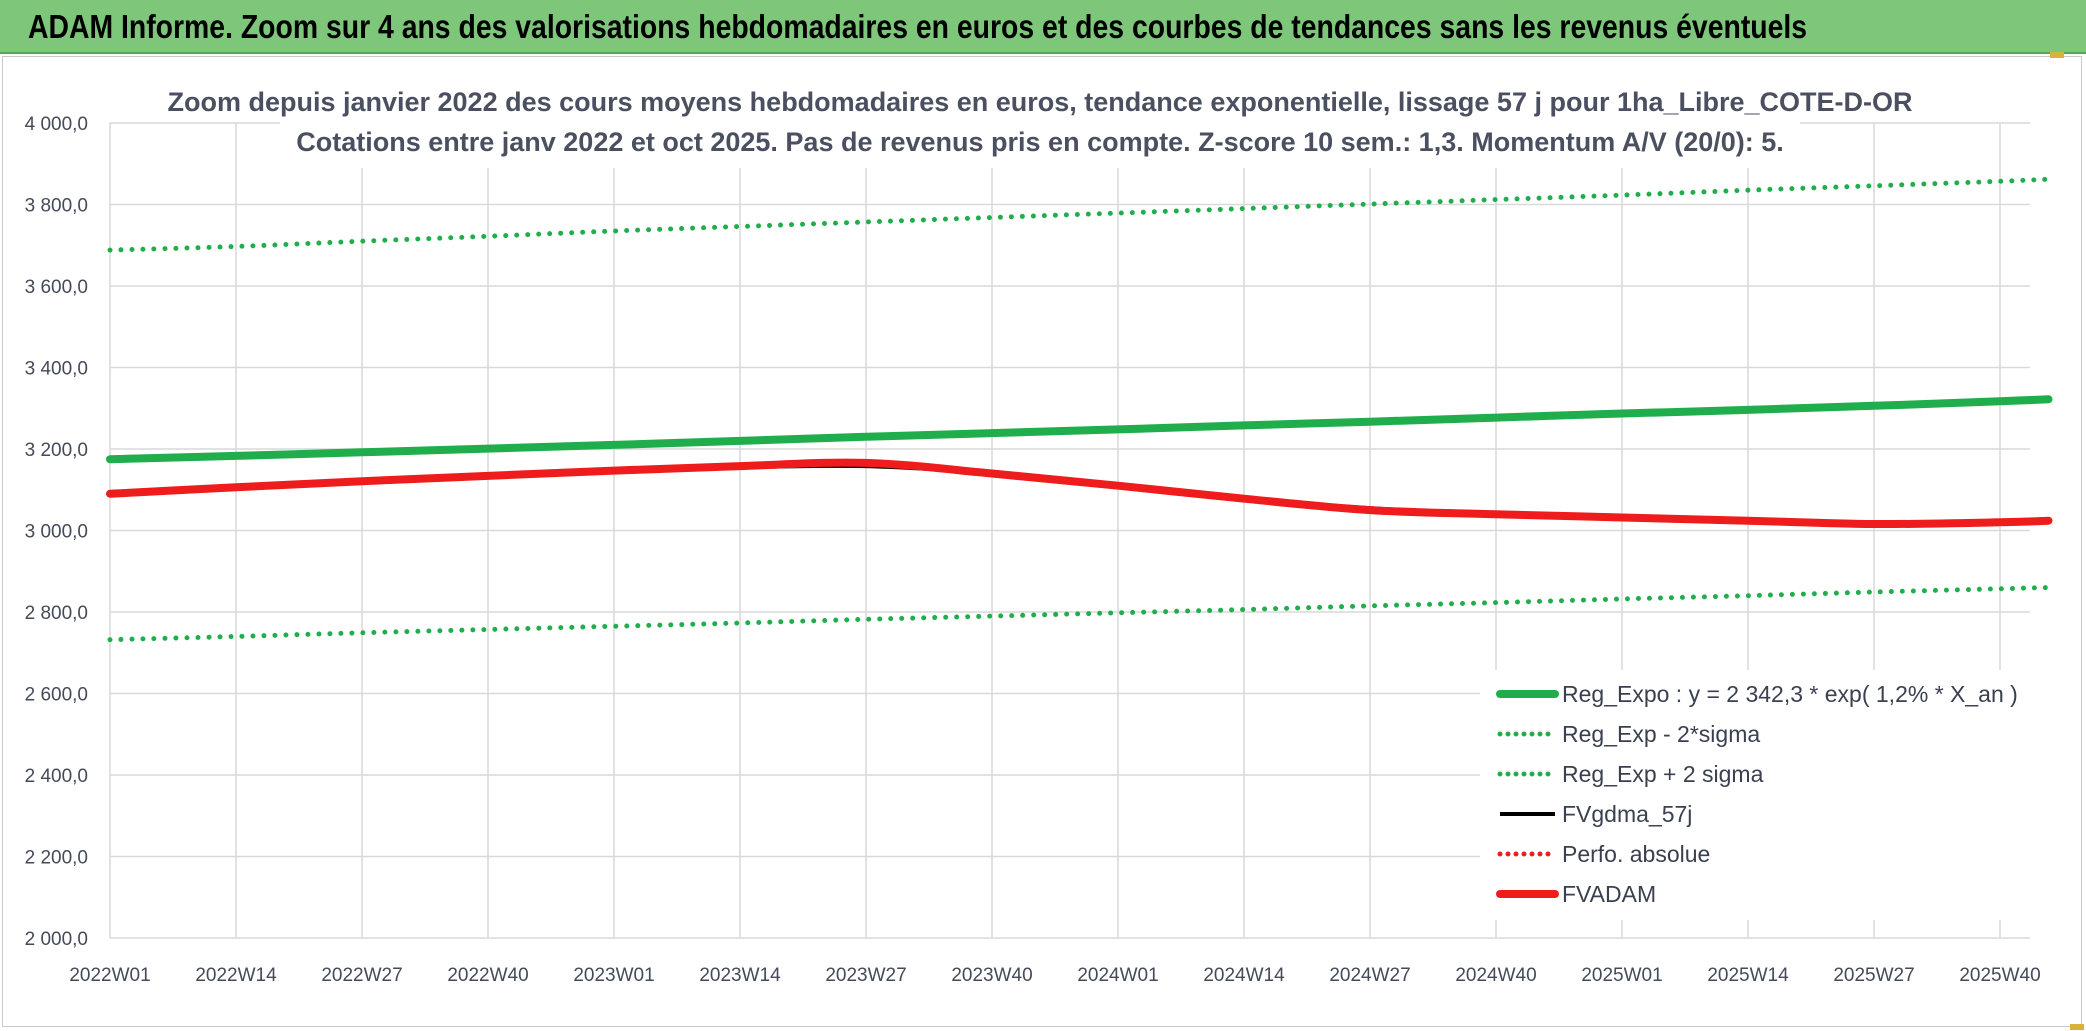 The width and height of the screenshot is (2086, 1031). I want to click on y-tick-label: 4 000,0, so click(56, 124).